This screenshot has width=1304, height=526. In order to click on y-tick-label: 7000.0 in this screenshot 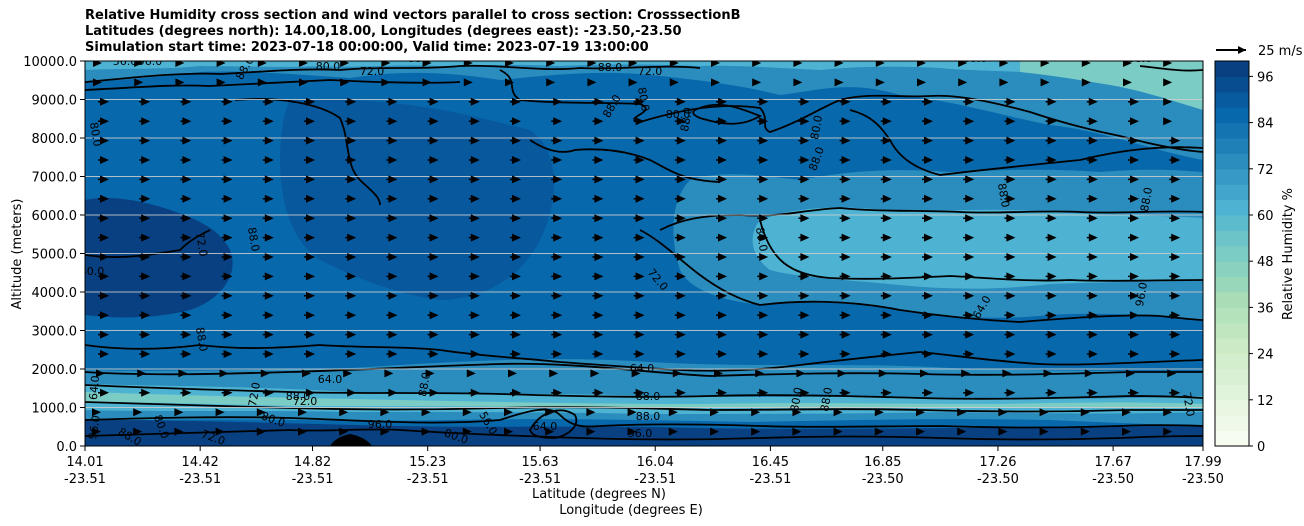, I will do `click(55, 178)`.